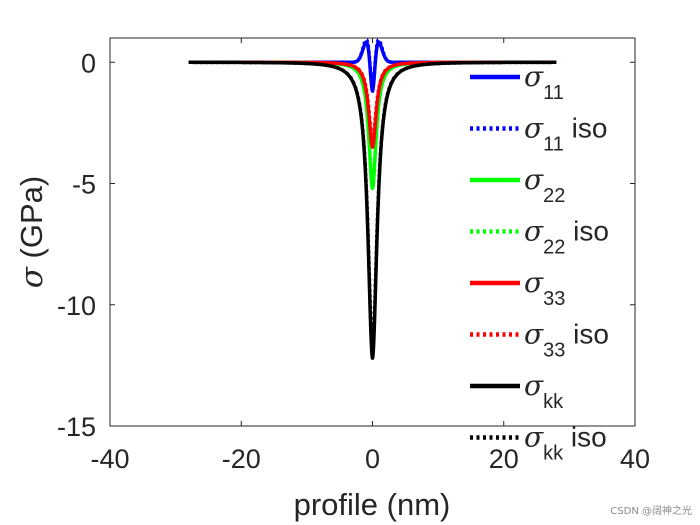 The height and width of the screenshot is (525, 700). I want to click on legend-label: σ33 iso, so click(566, 340).